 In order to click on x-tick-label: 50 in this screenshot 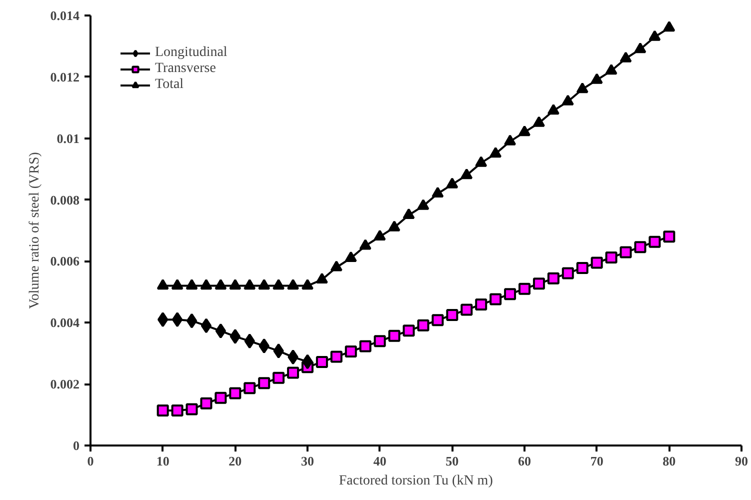, I will do `click(452, 461)`.